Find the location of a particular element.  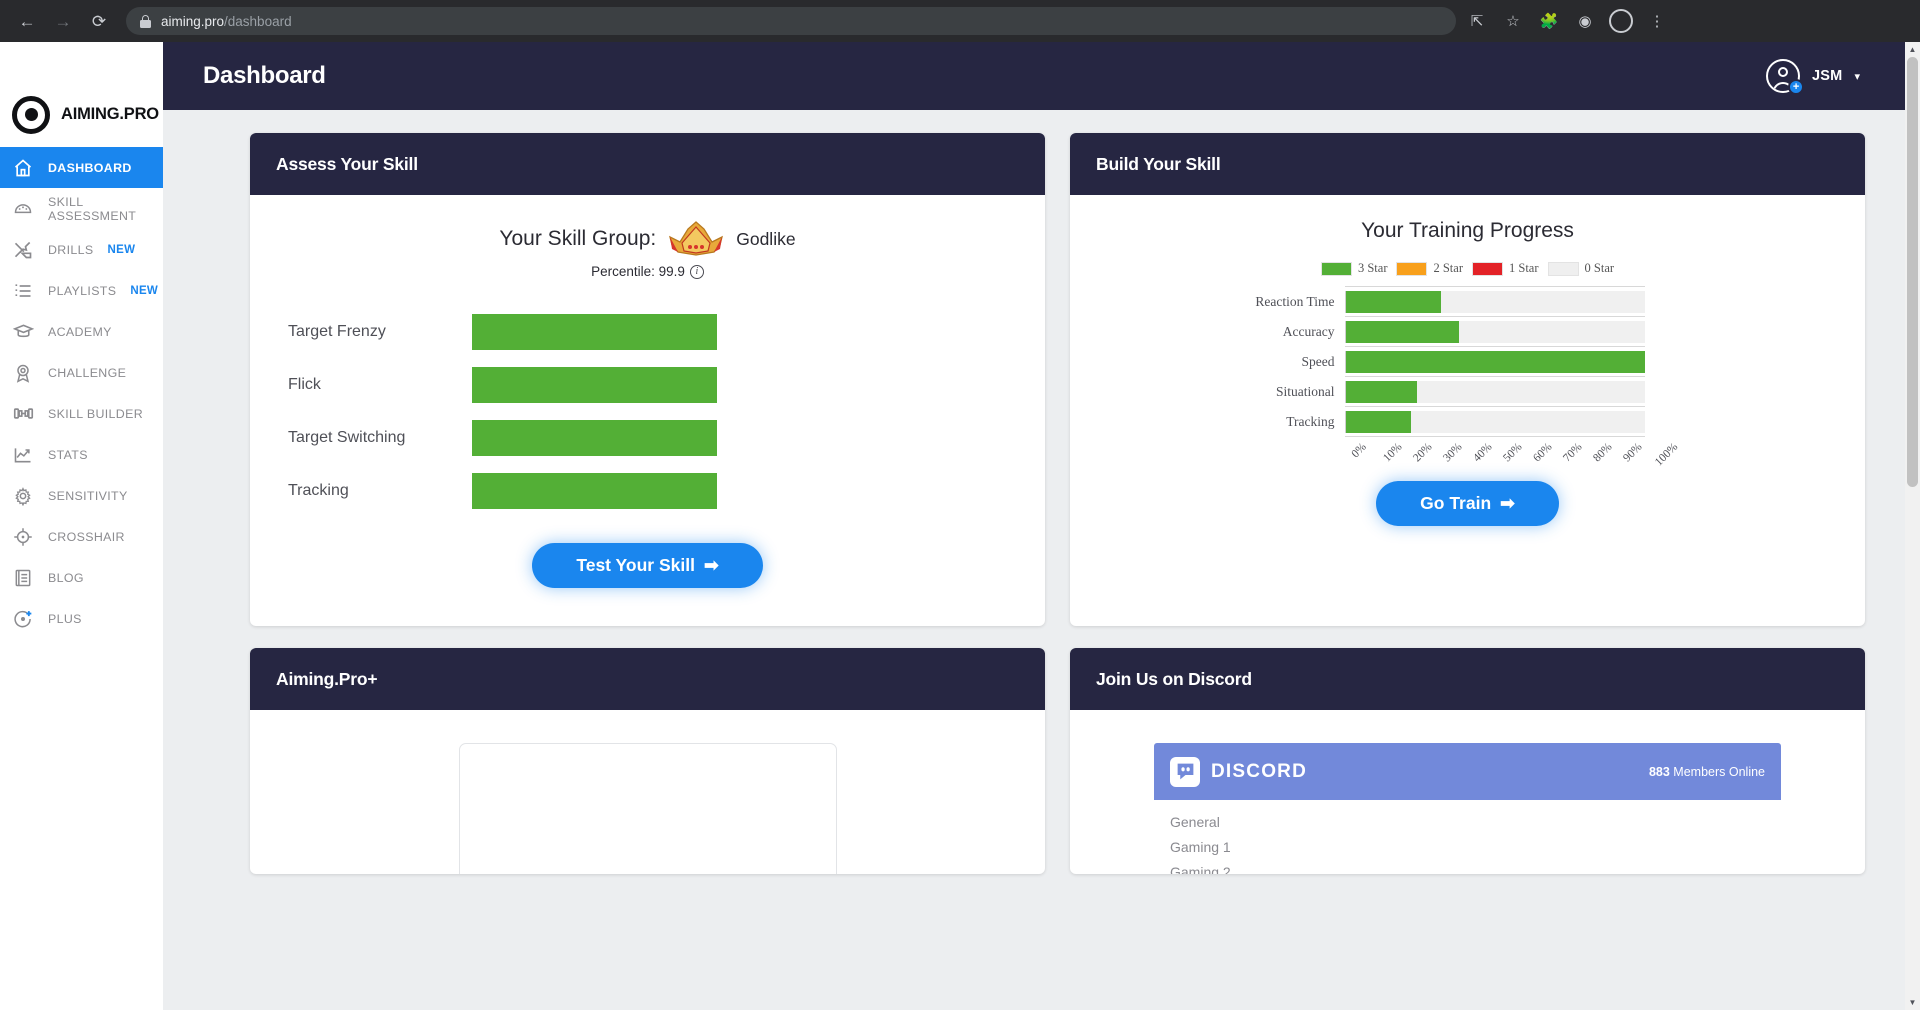

chart-x-tick: 40% is located at coordinates (1482, 453).